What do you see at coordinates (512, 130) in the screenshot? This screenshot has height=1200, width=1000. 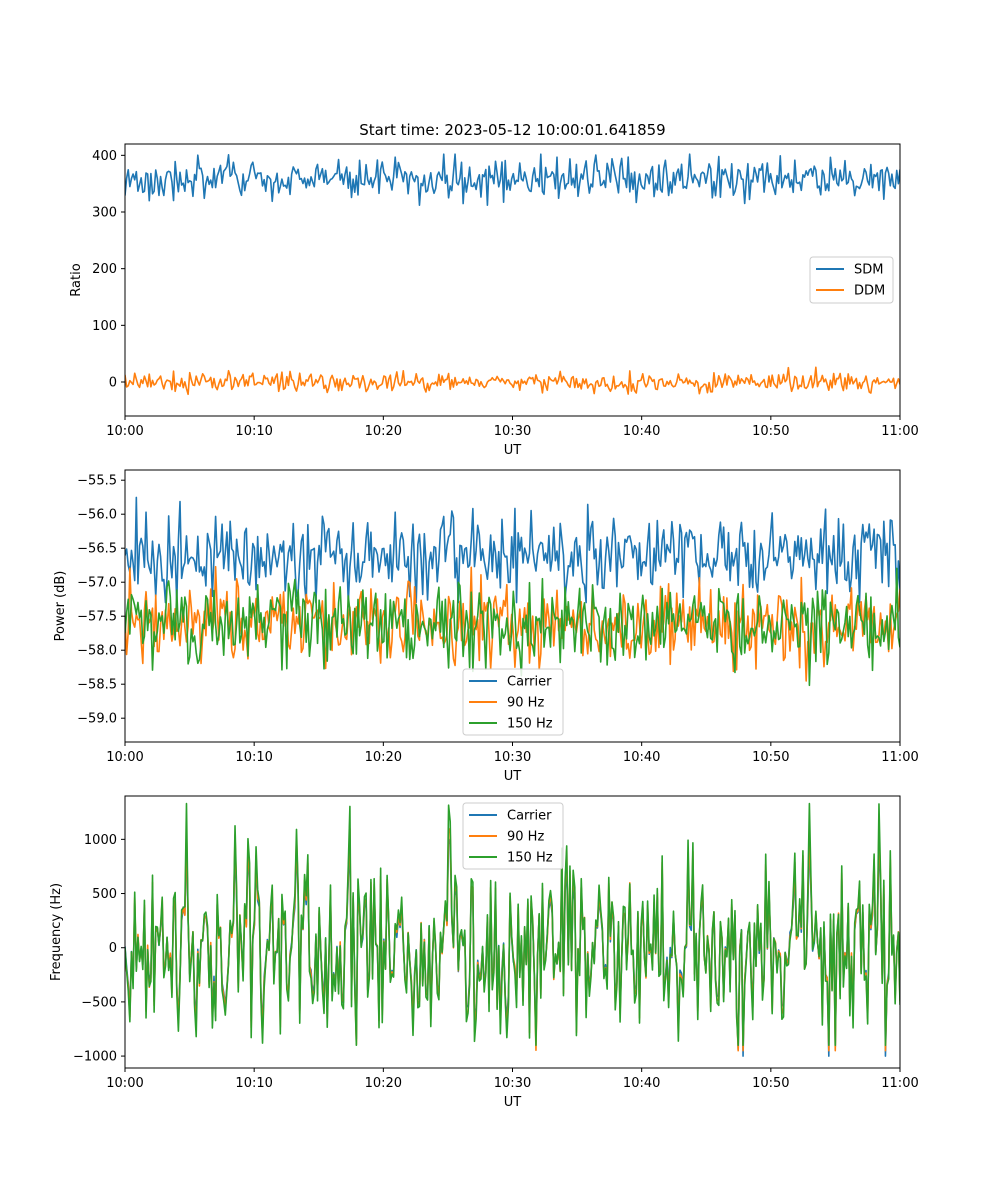 I see `chart-title: Start time: 2023-05-12 10:00:01.641859` at bounding box center [512, 130].